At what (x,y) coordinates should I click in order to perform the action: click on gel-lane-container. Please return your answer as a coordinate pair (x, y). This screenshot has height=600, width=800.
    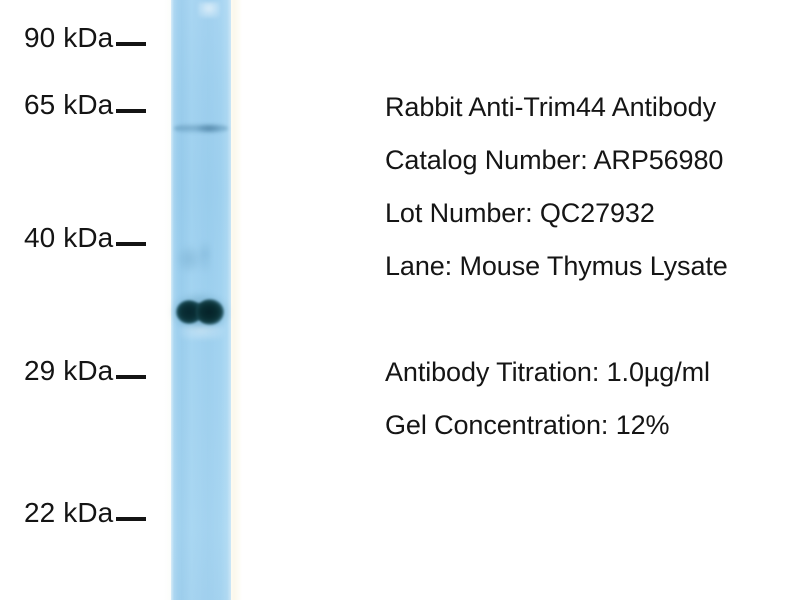
    Looking at the image, I should click on (203, 300).